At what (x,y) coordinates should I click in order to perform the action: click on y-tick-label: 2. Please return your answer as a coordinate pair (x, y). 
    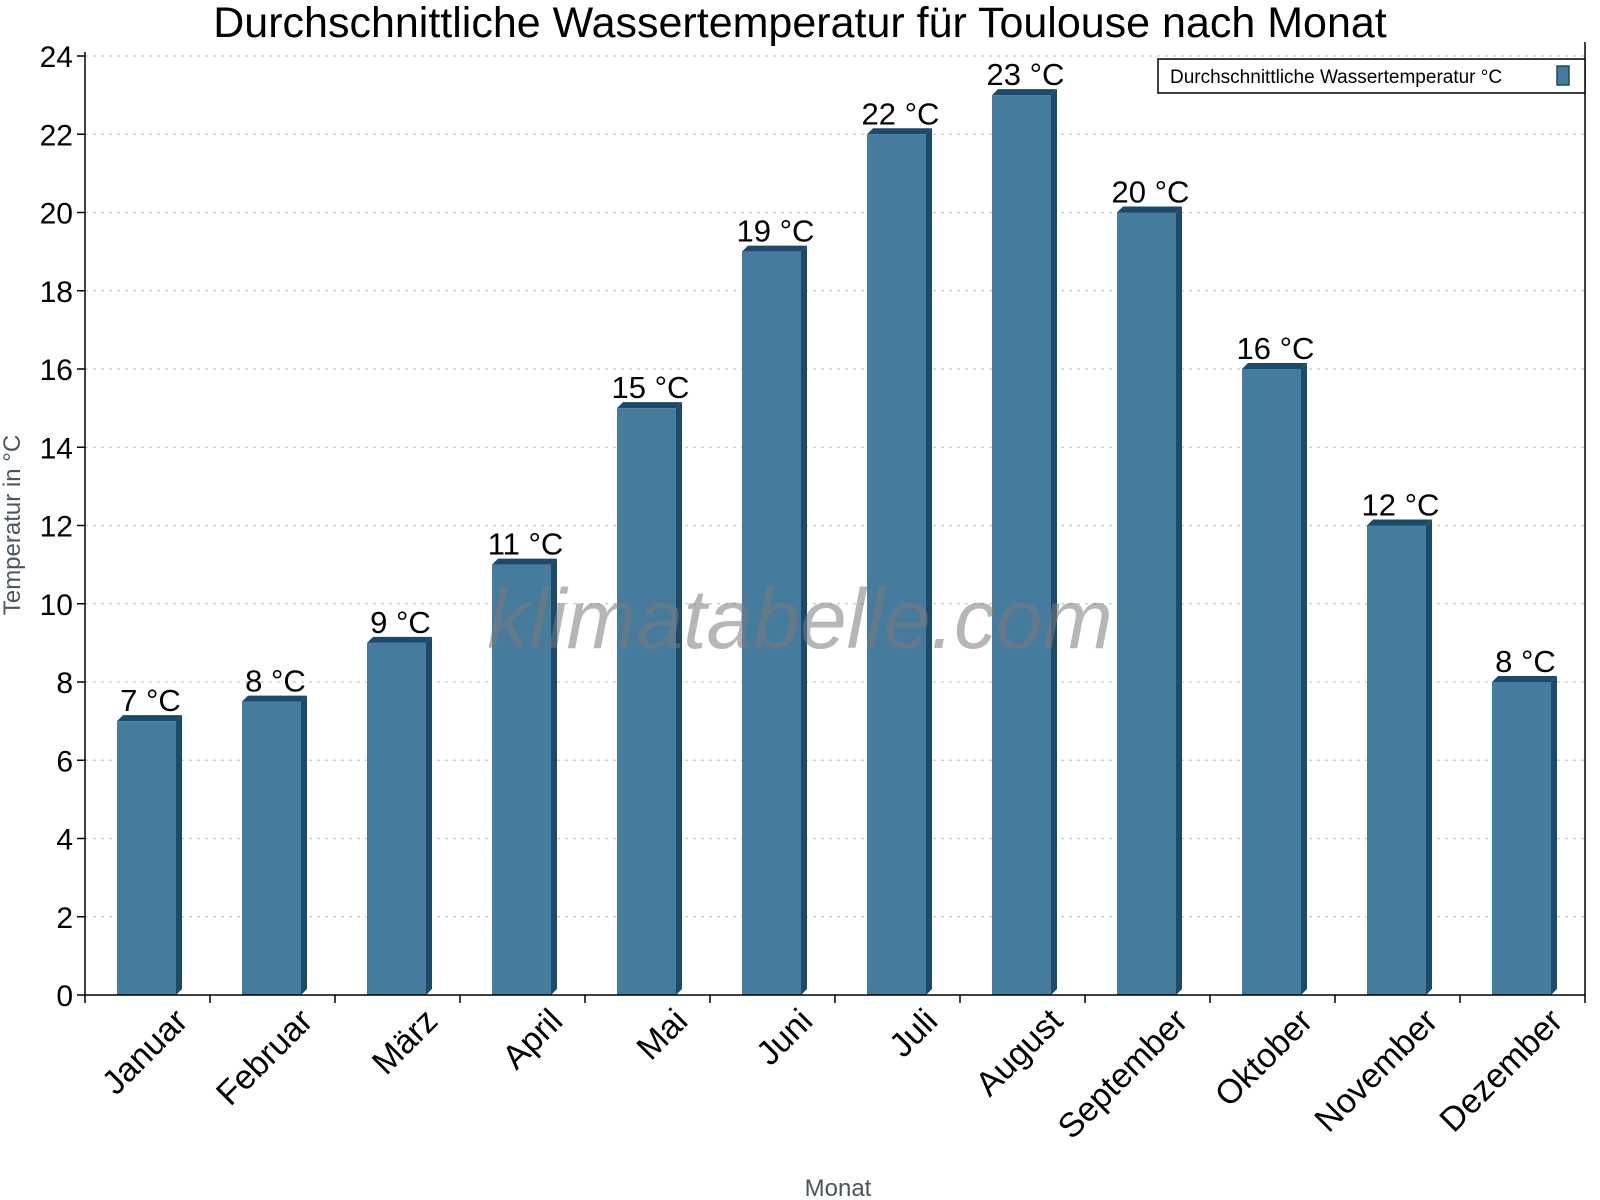
    Looking at the image, I should click on (64, 918).